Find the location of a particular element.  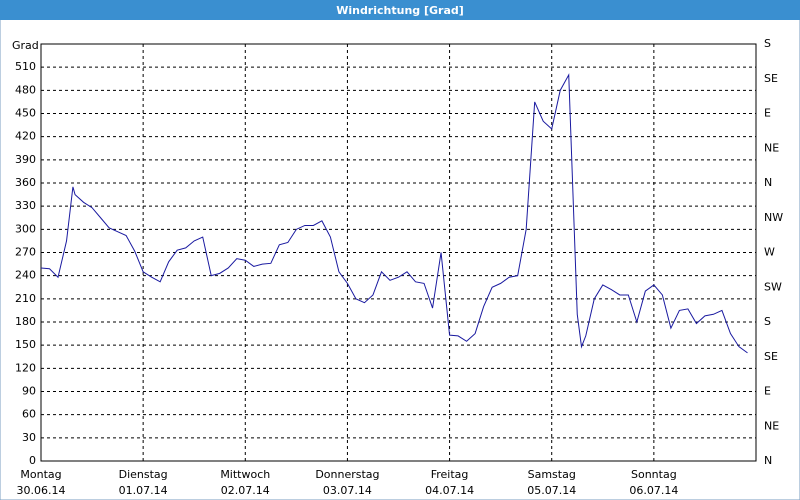

y-tick-label: 210 is located at coordinates (25, 298).